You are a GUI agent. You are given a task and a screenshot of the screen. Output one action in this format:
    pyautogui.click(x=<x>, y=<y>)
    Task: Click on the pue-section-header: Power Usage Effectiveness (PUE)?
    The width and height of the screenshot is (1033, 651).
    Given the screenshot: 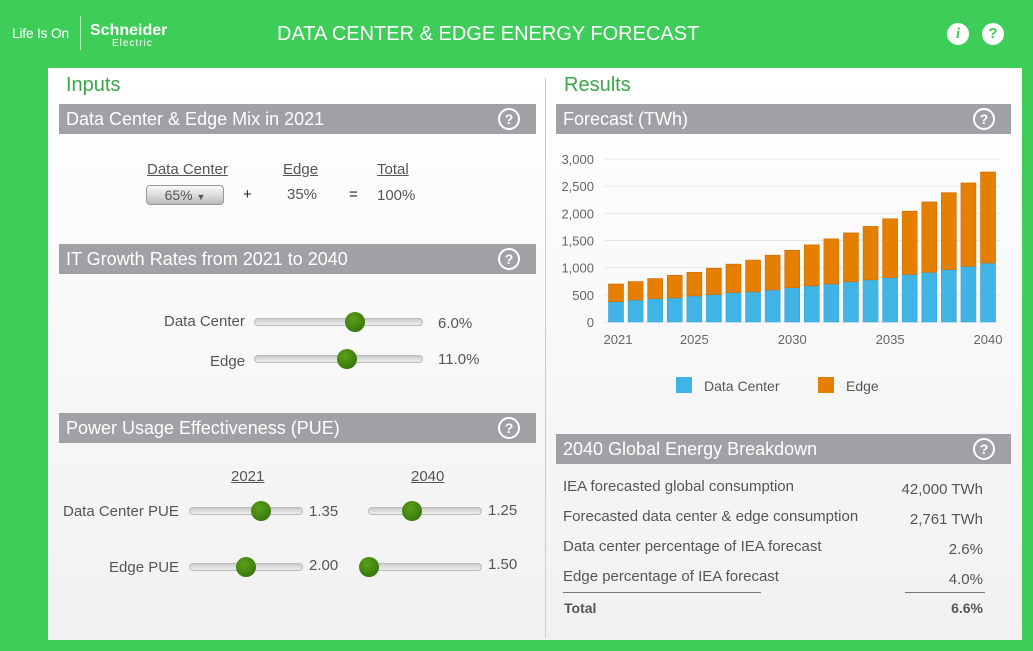 What is the action you would take?
    pyautogui.click(x=297, y=428)
    